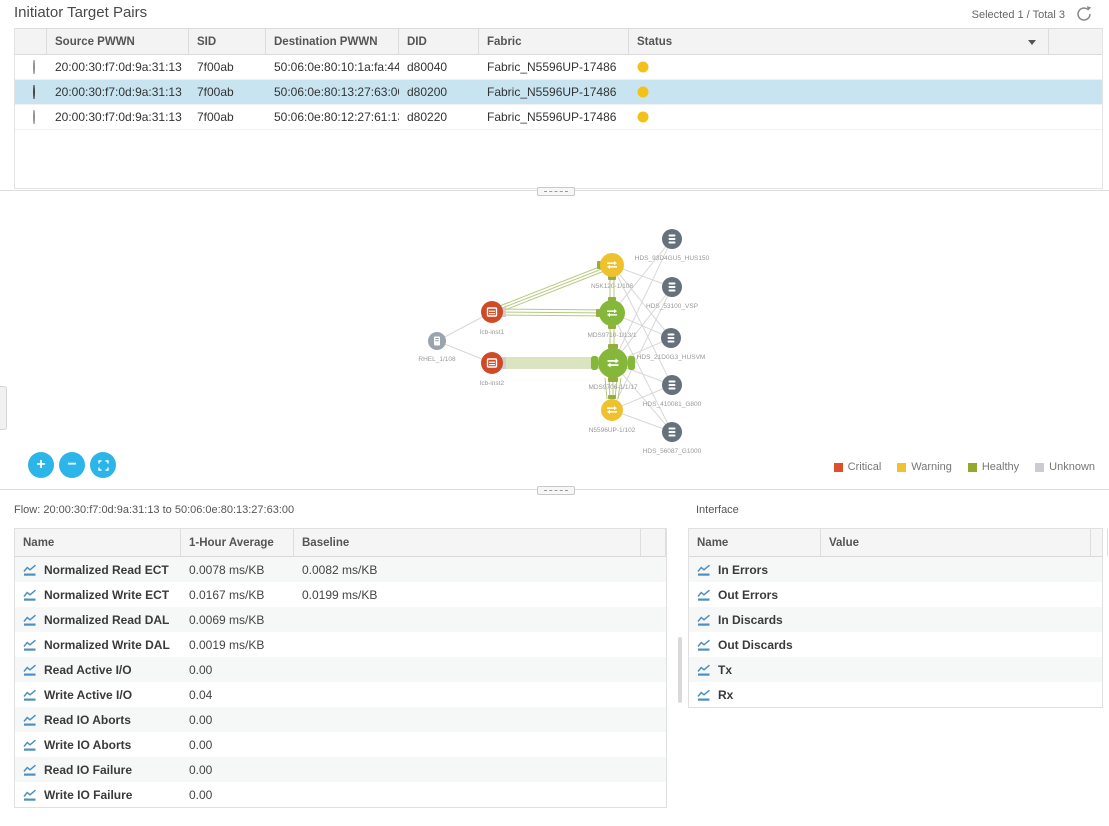 The width and height of the screenshot is (1109, 826). Describe the element at coordinates (41, 465) in the screenshot. I see `zoom-in-button: +` at that location.